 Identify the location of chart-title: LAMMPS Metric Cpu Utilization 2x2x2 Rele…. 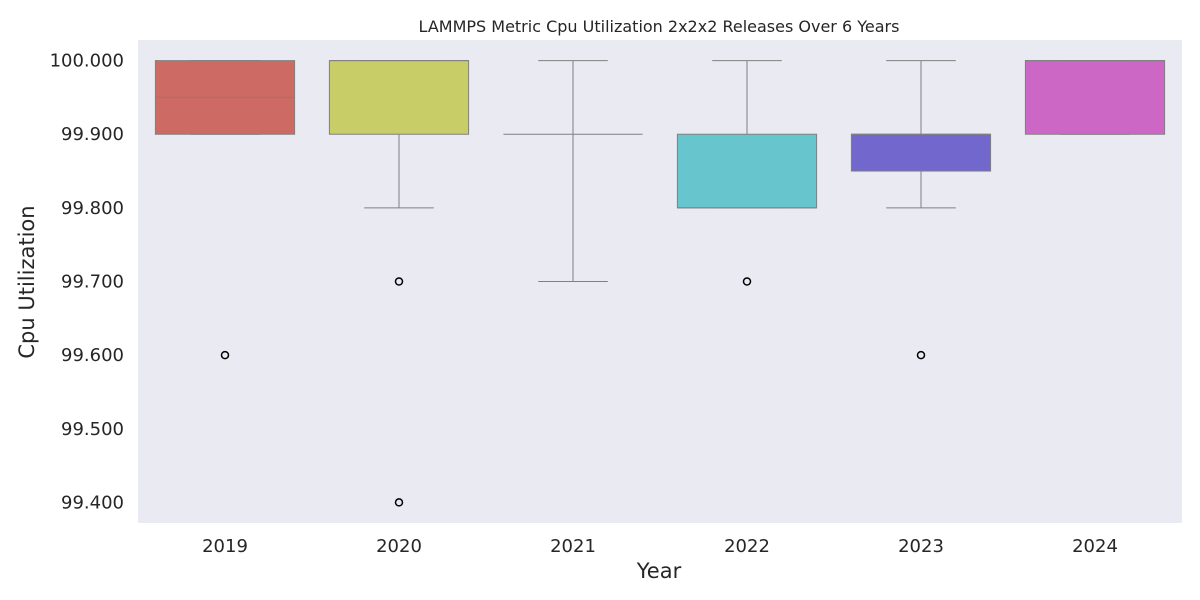
(659, 26).